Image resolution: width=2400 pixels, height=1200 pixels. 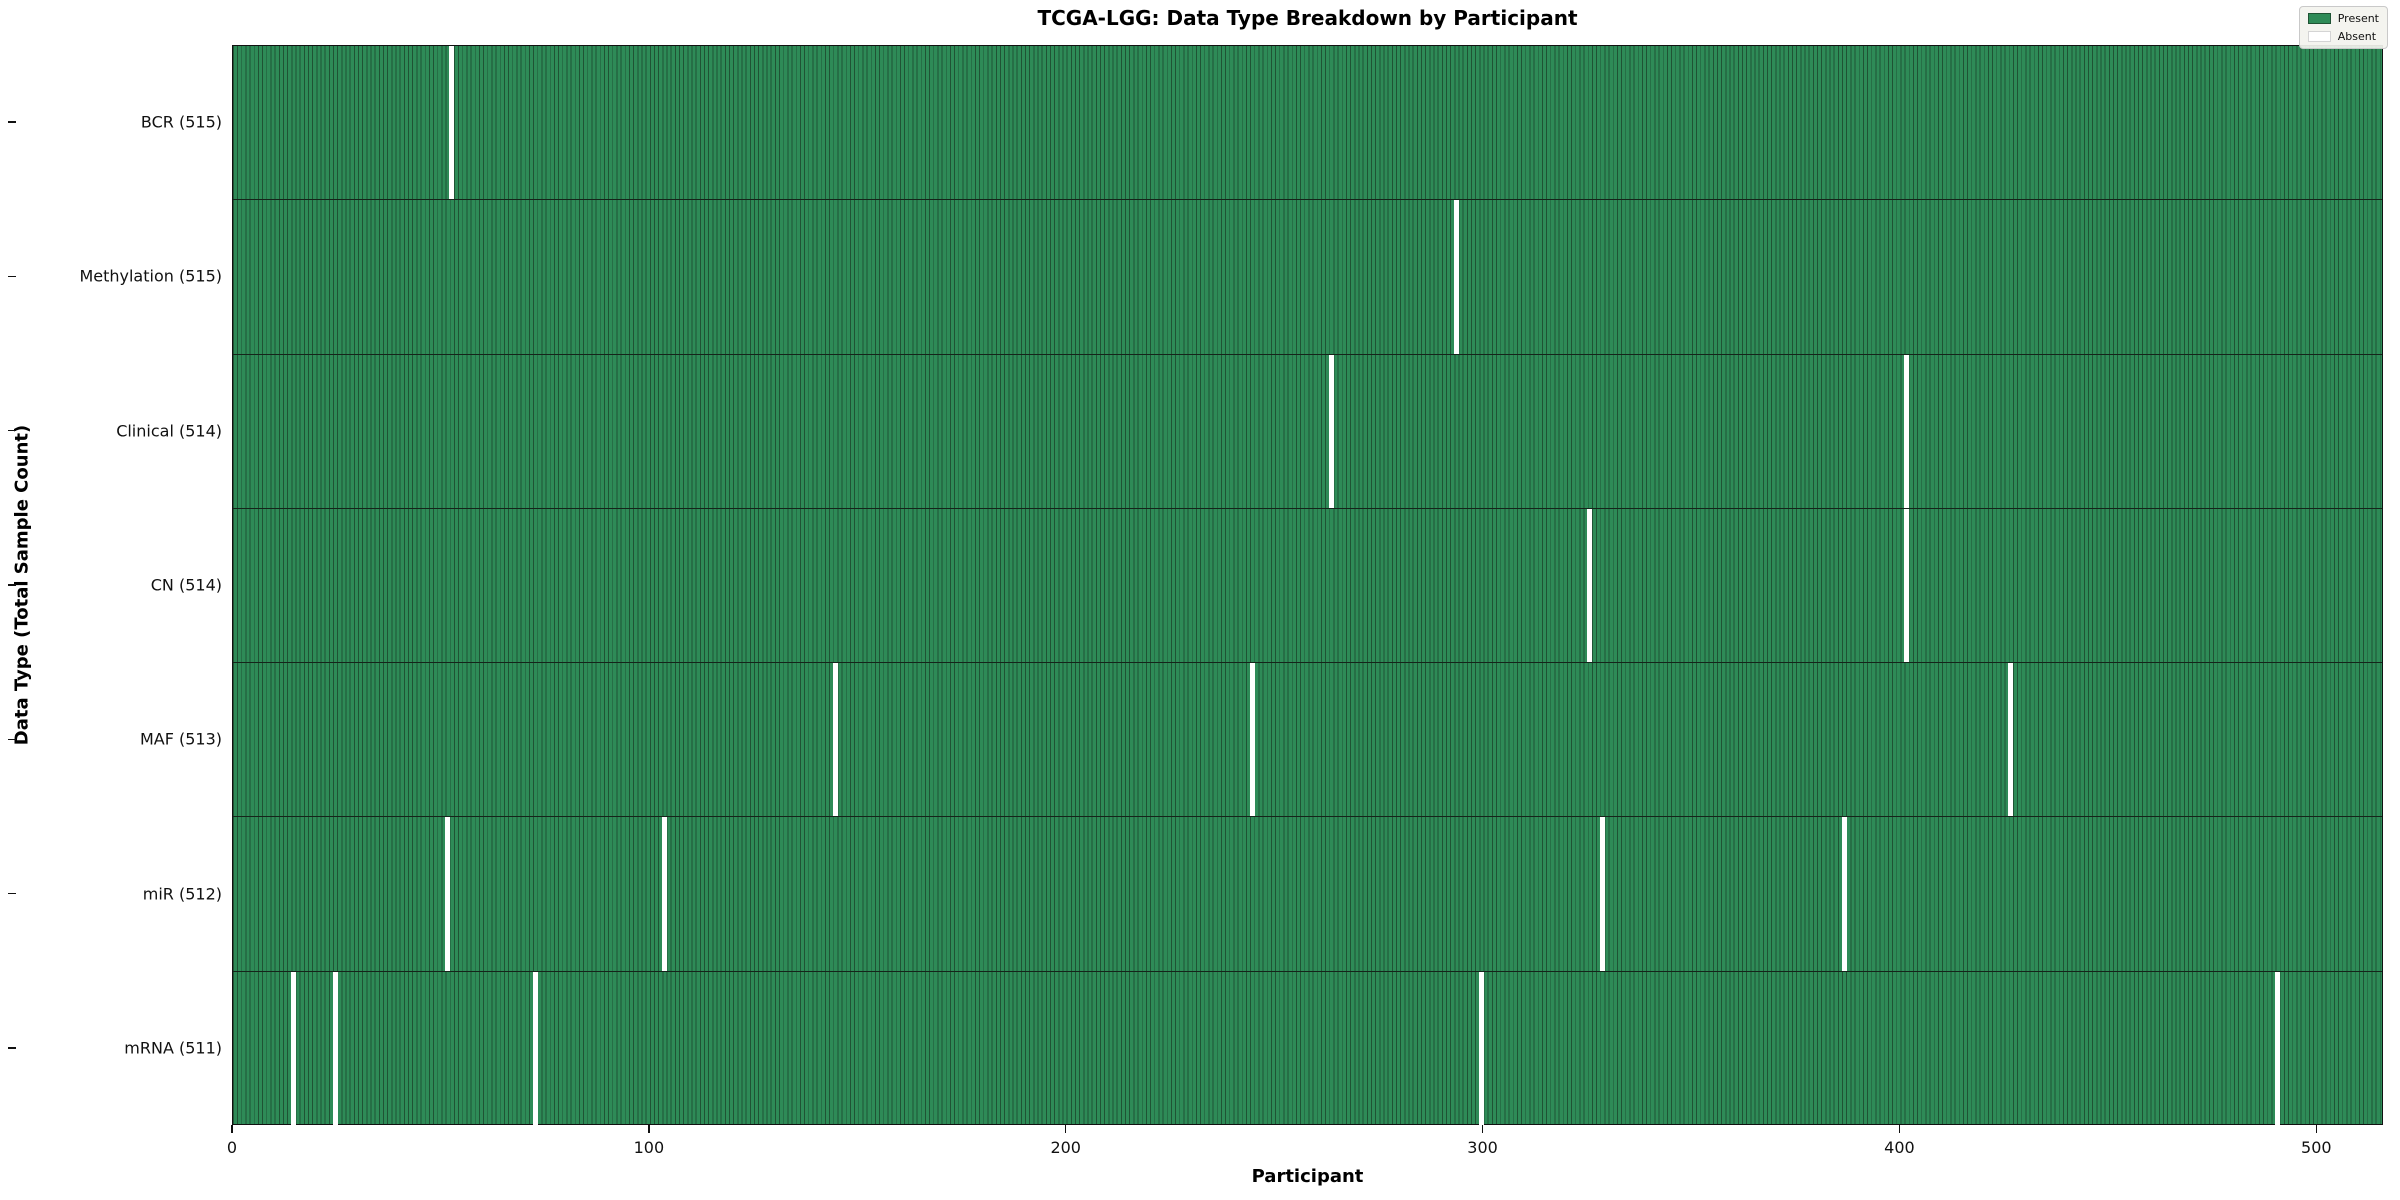 I want to click on row-mir, so click(x=1307, y=894).